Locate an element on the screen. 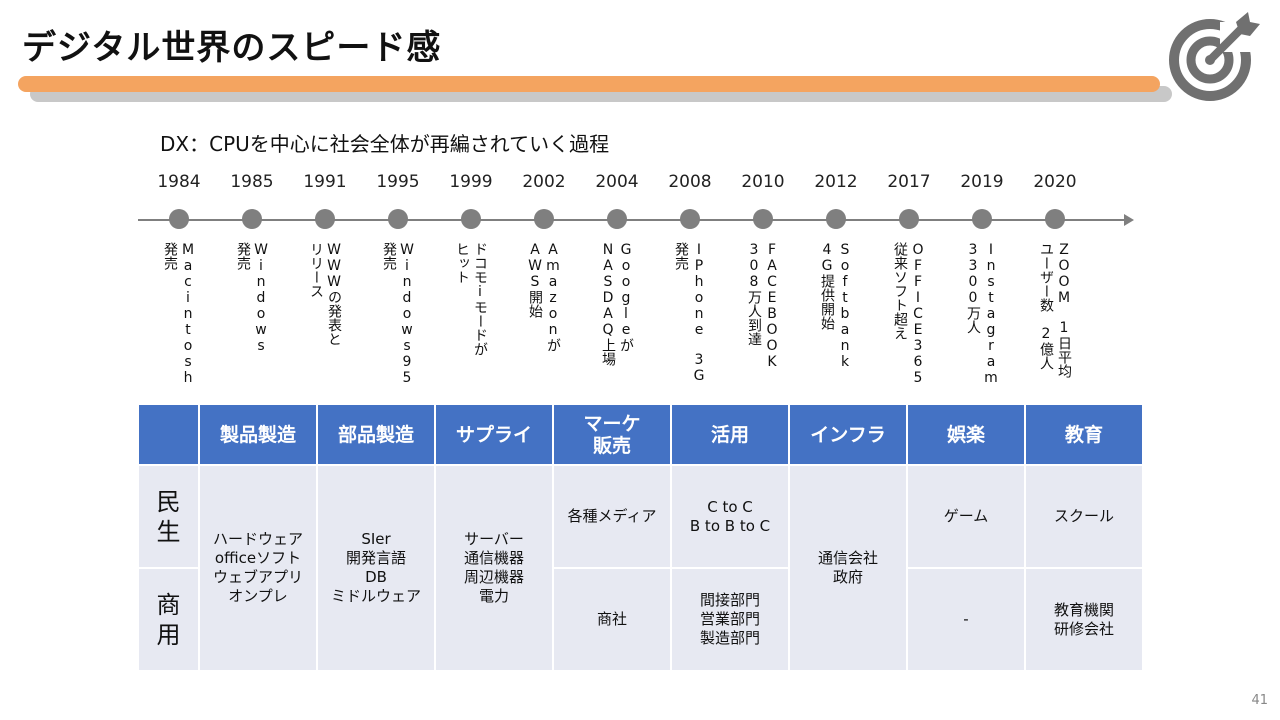 The image size is (1280, 720). timeline-year: 2004 is located at coordinates (617, 182).